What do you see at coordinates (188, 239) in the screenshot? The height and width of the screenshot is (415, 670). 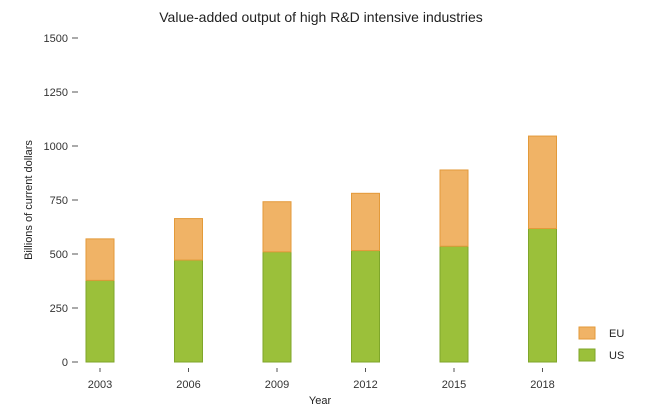 I see `bar-eu-2006` at bounding box center [188, 239].